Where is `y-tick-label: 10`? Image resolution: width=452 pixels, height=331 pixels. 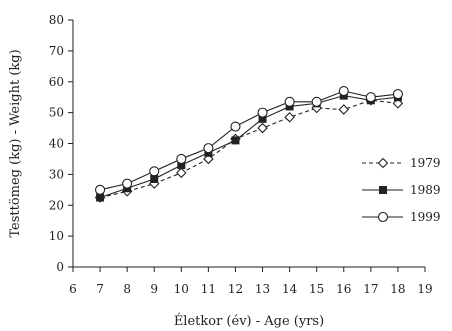
y-tick-label: 10 is located at coordinates (56, 236).